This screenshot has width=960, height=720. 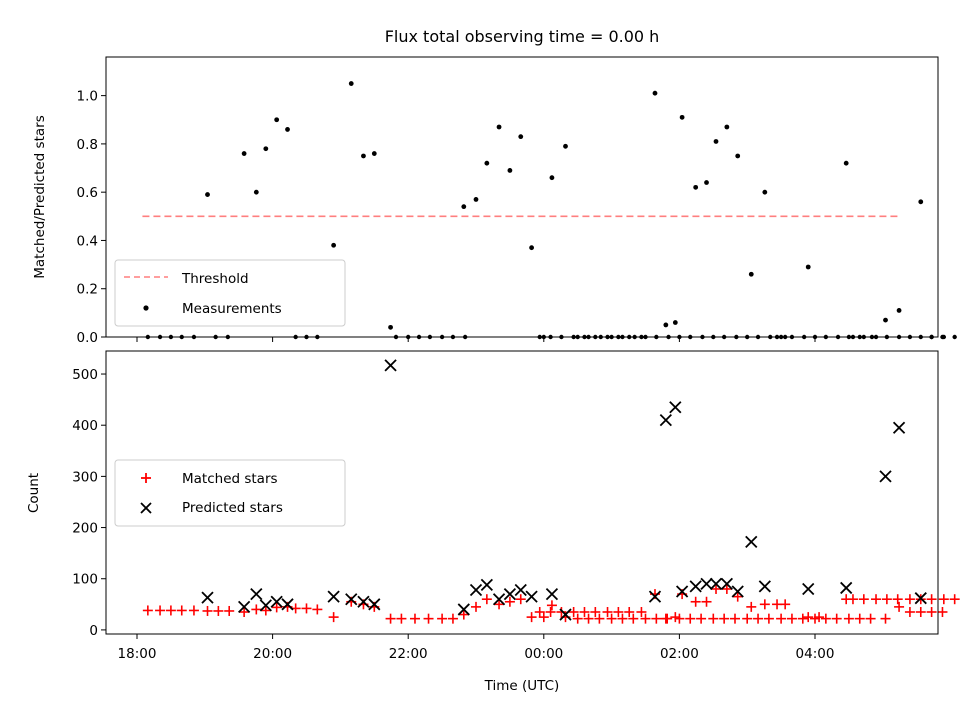 I want to click on top-x-ticks, so click(x=476, y=339).